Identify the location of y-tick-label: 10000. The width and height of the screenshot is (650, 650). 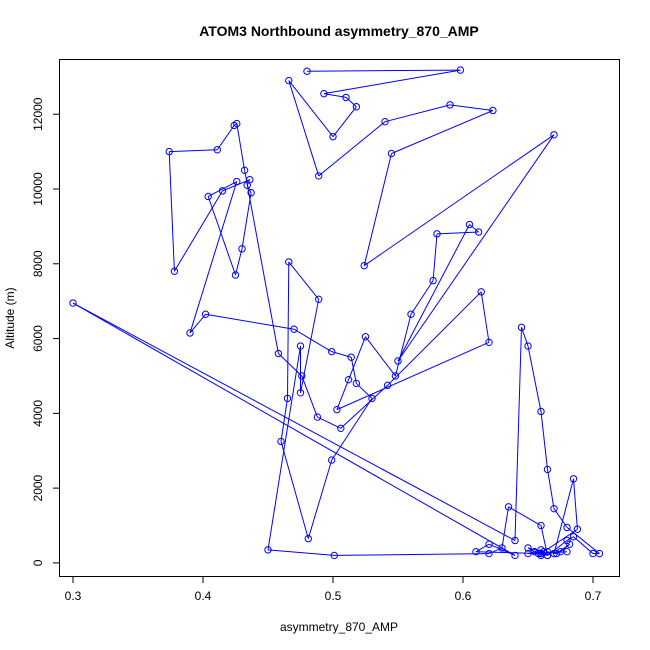
(38, 189).